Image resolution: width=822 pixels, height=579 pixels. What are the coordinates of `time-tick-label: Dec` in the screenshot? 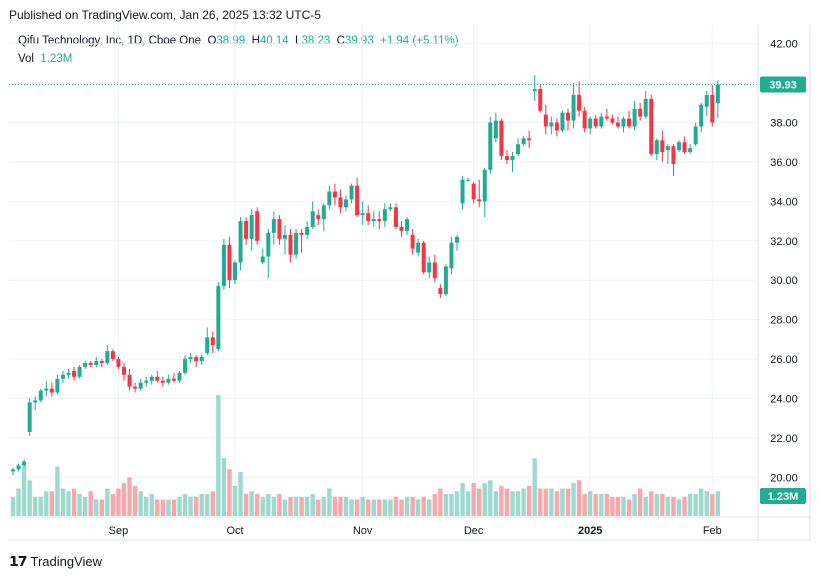 It's located at (474, 531).